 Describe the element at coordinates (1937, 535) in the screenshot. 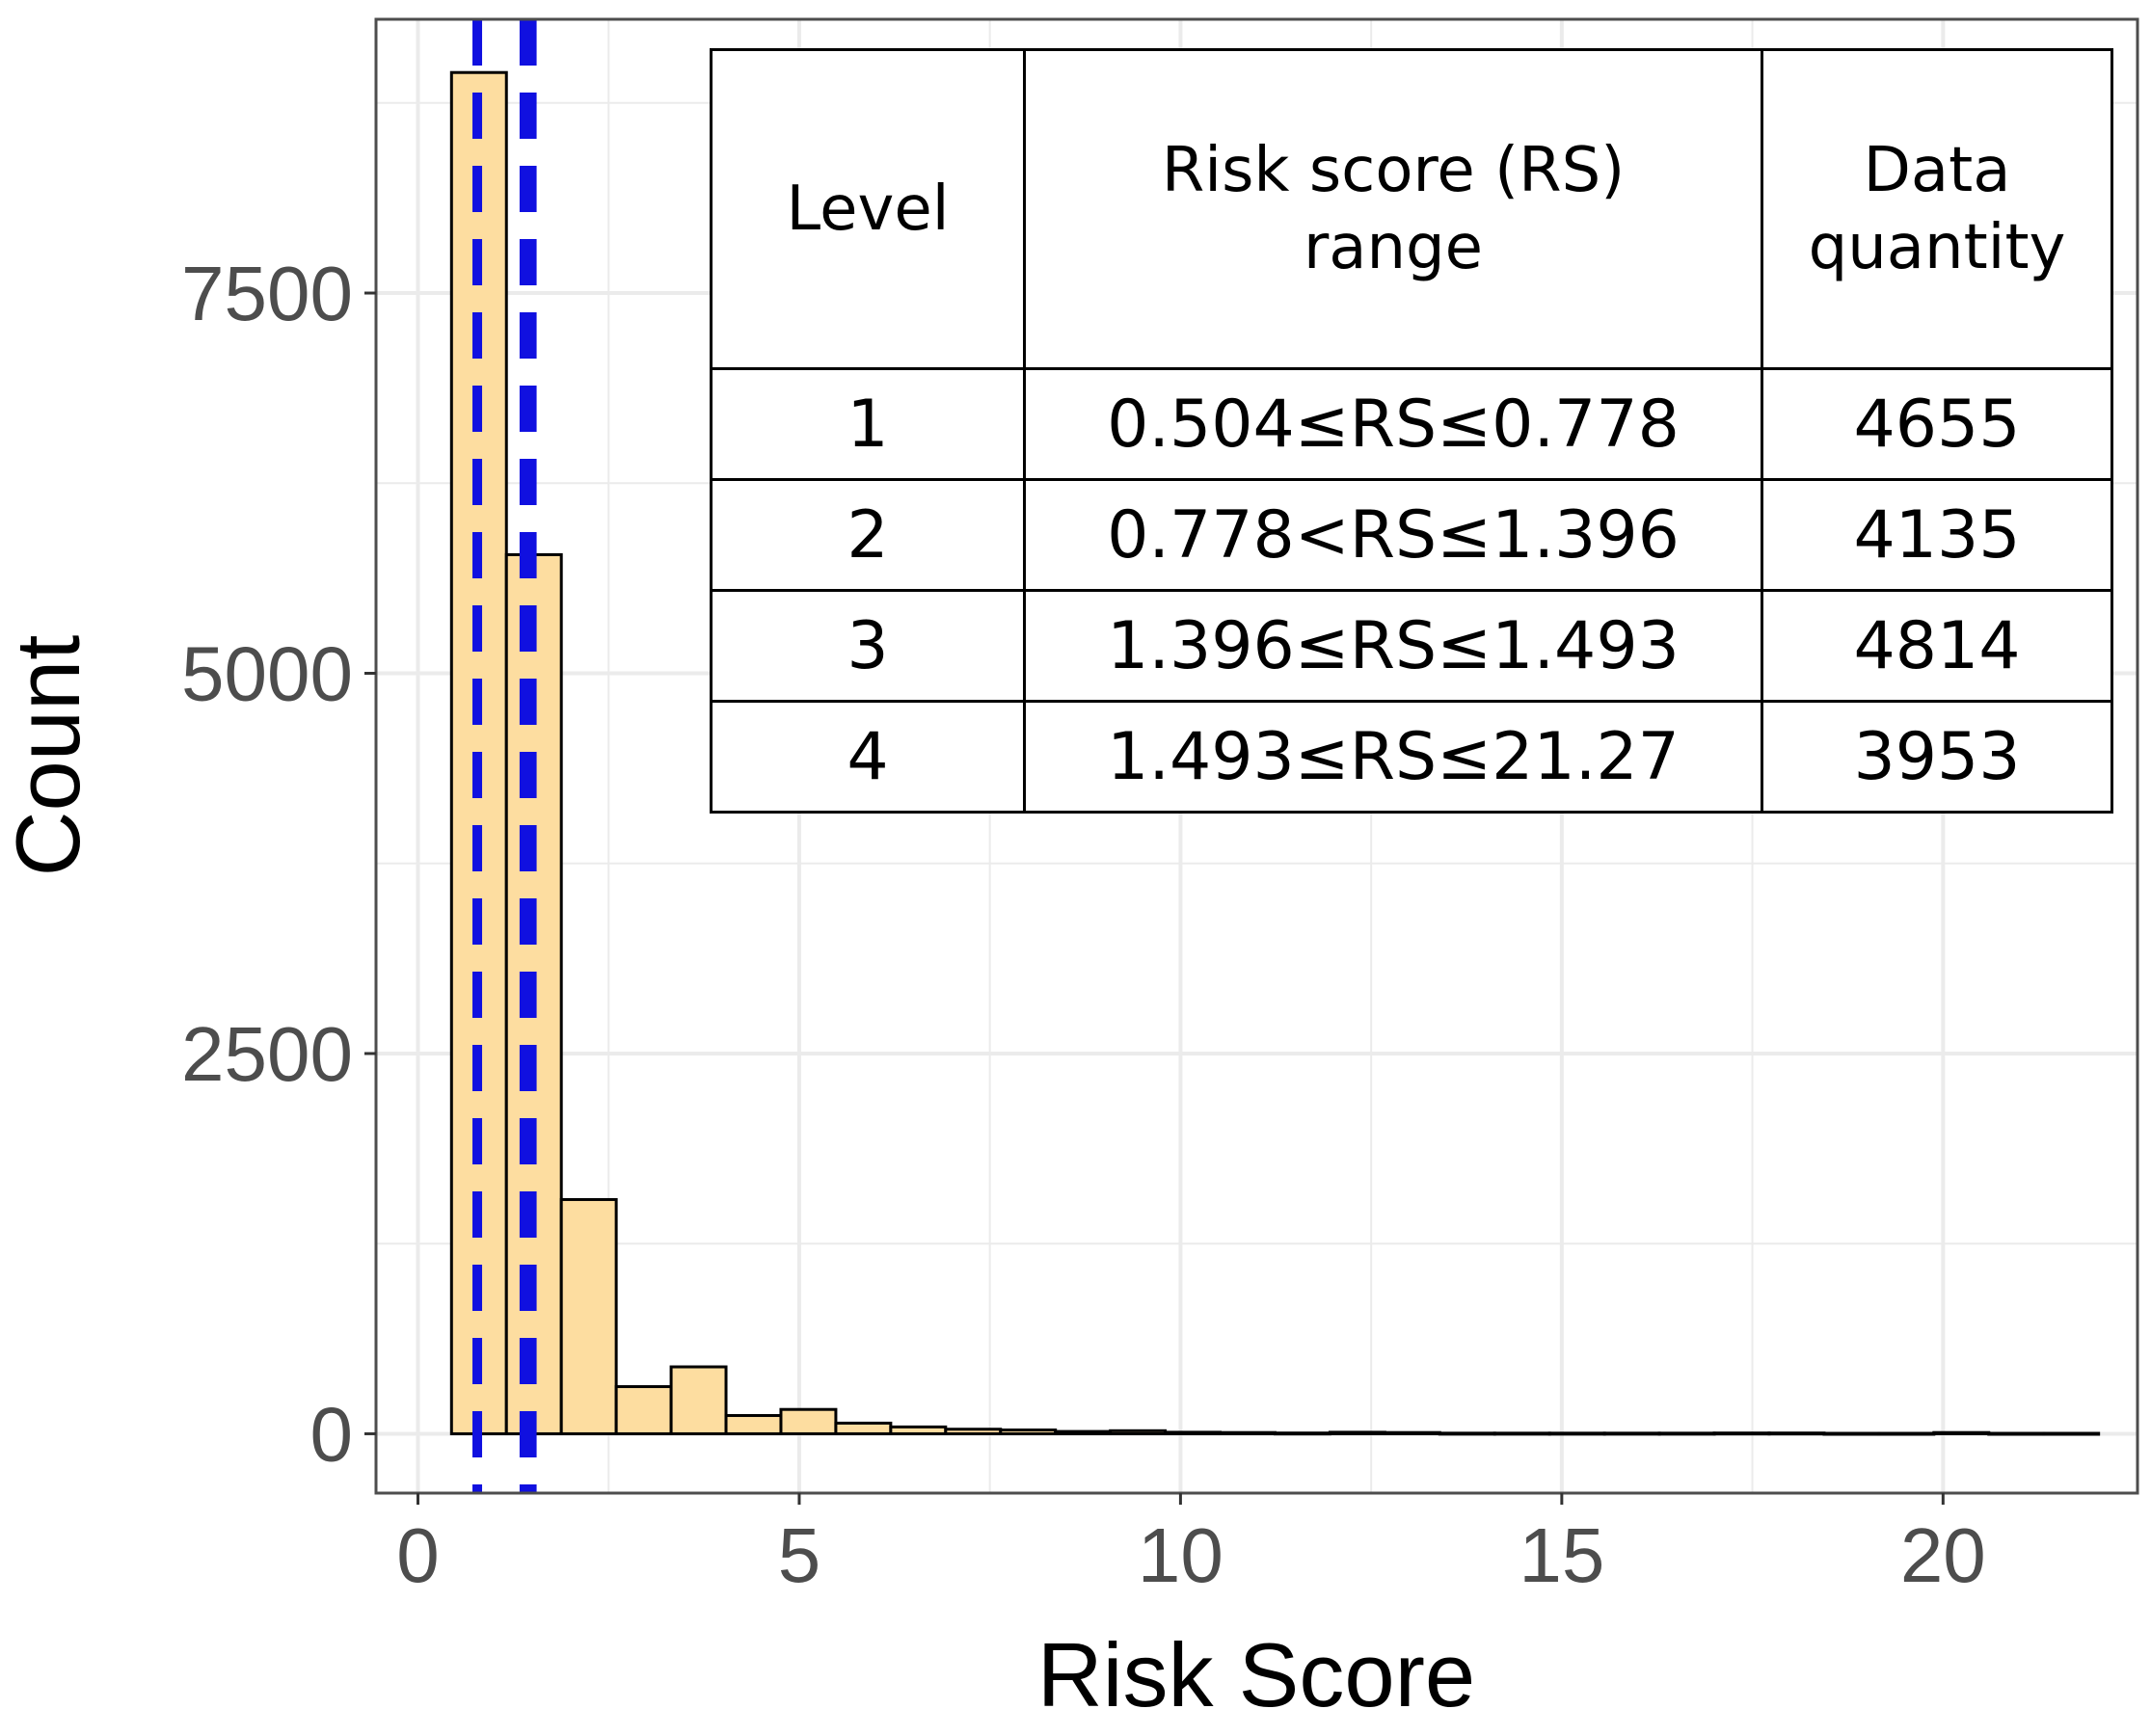

I see `cell-quantity: 4135` at that location.